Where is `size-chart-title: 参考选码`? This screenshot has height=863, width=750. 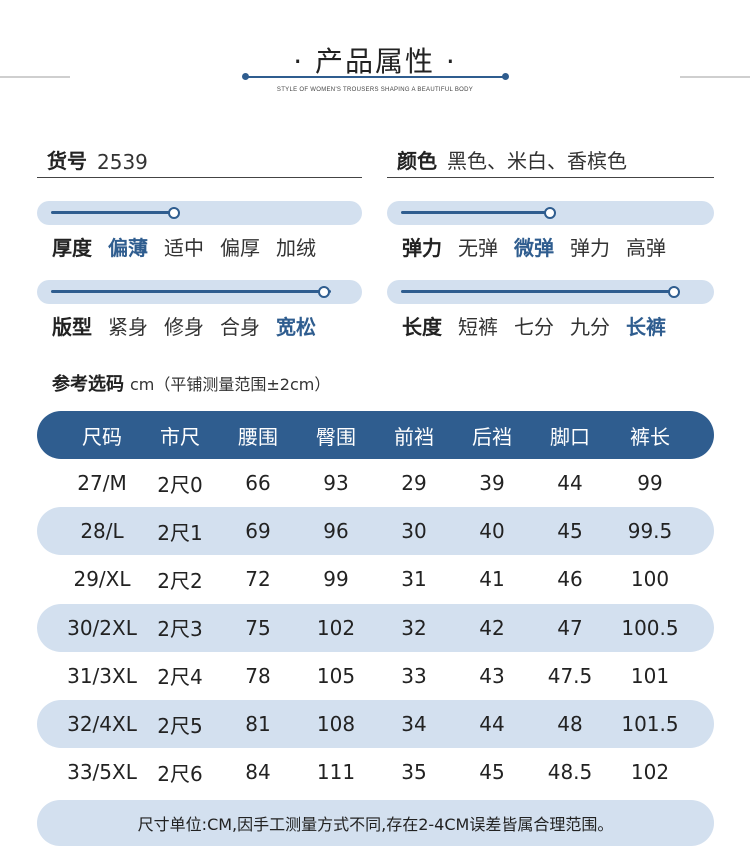 size-chart-title: 参考选码 is located at coordinates (88, 384).